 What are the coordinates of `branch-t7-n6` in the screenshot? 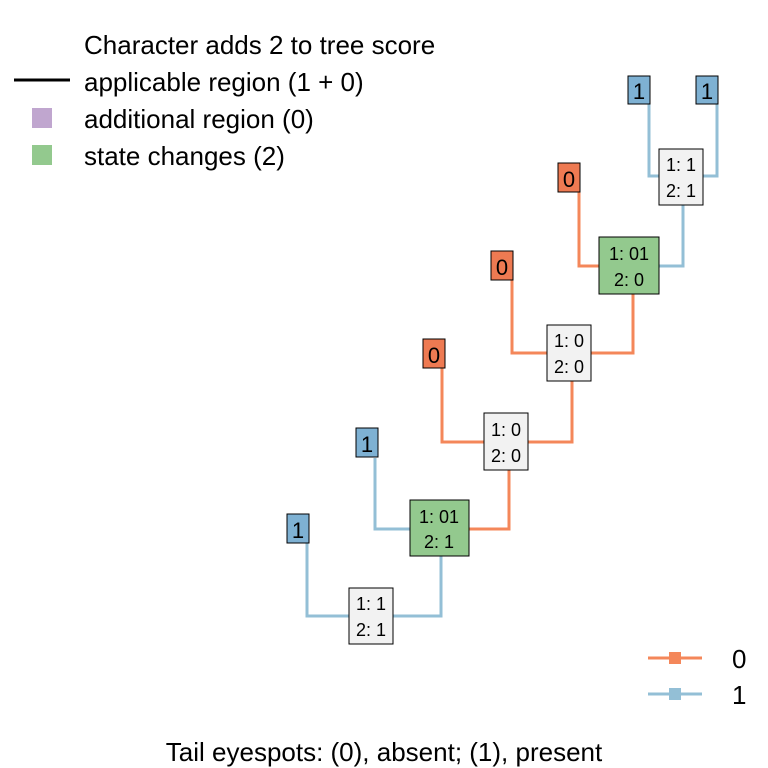 It's located at (327, 580).